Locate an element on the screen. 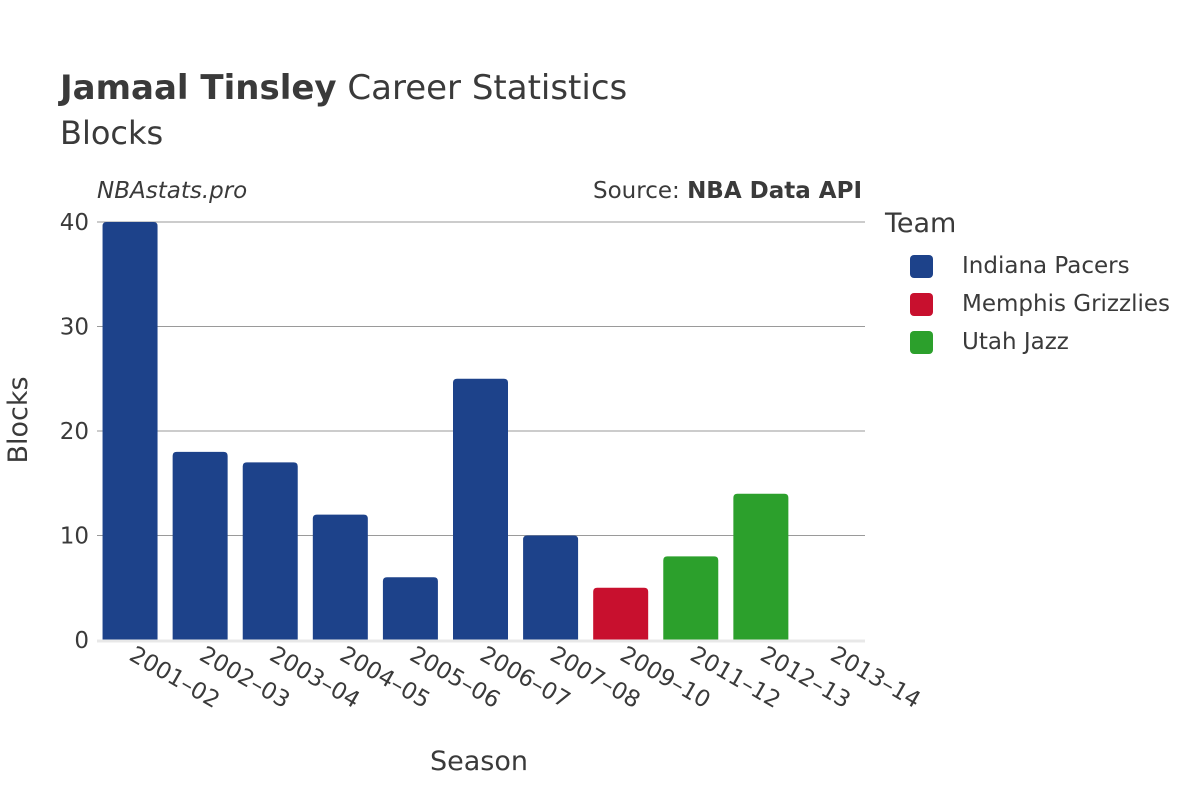  legend-item-indiana-pacers: Indiana Pacers is located at coordinates (1027, 266).